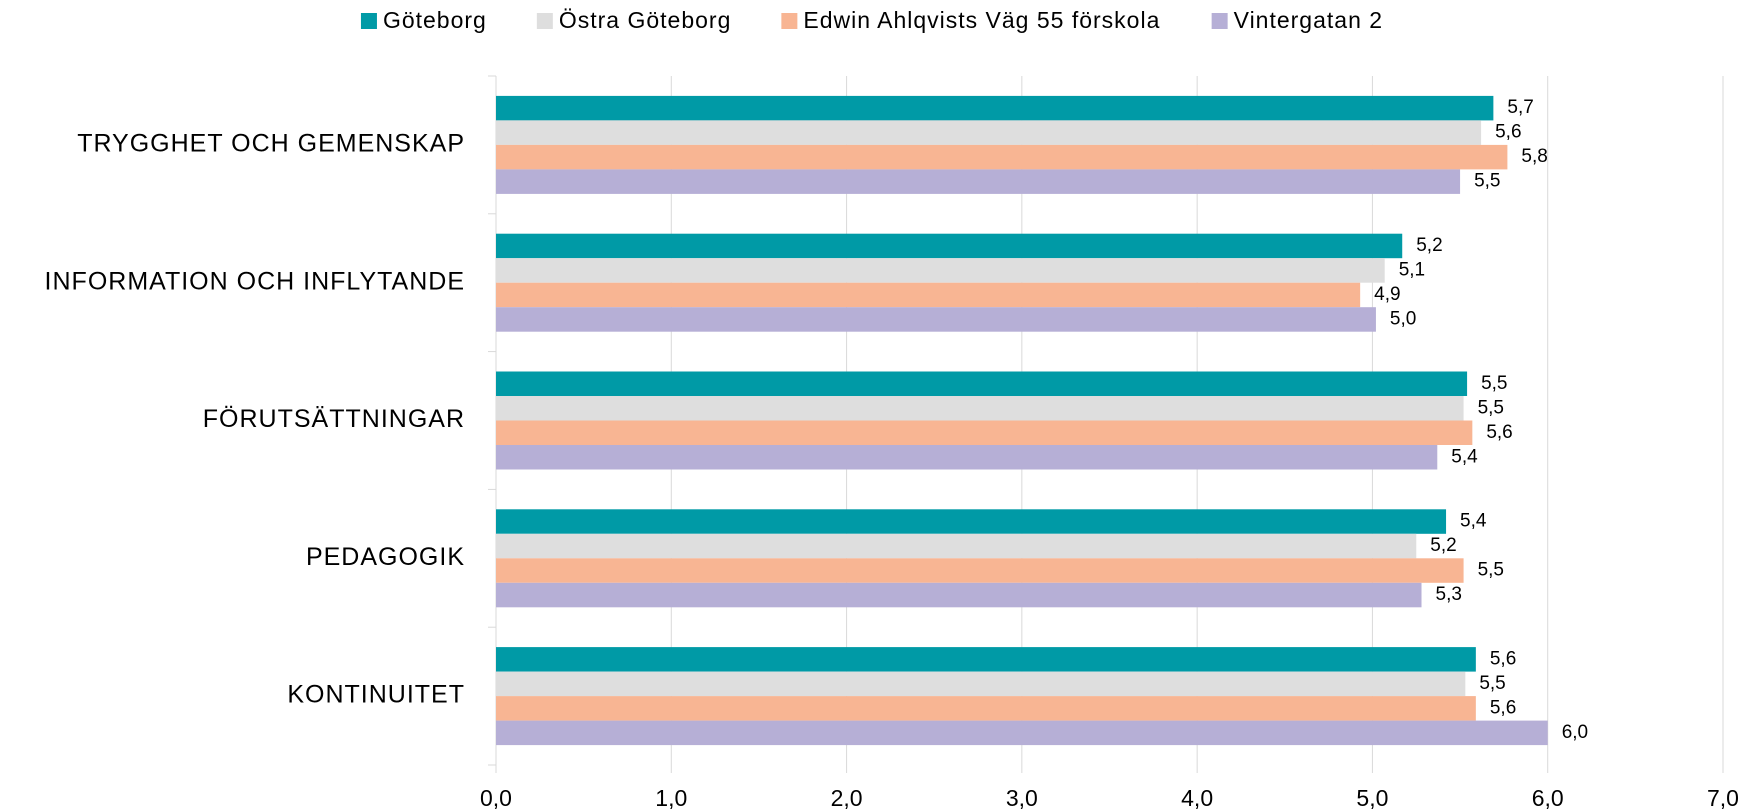  I want to click on value-label: 4,9, so click(1387, 294).